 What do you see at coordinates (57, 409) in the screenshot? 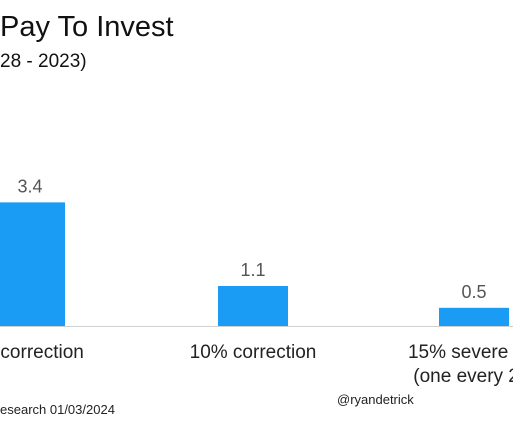
I see `source-credit: esearch 01/03/2024` at bounding box center [57, 409].